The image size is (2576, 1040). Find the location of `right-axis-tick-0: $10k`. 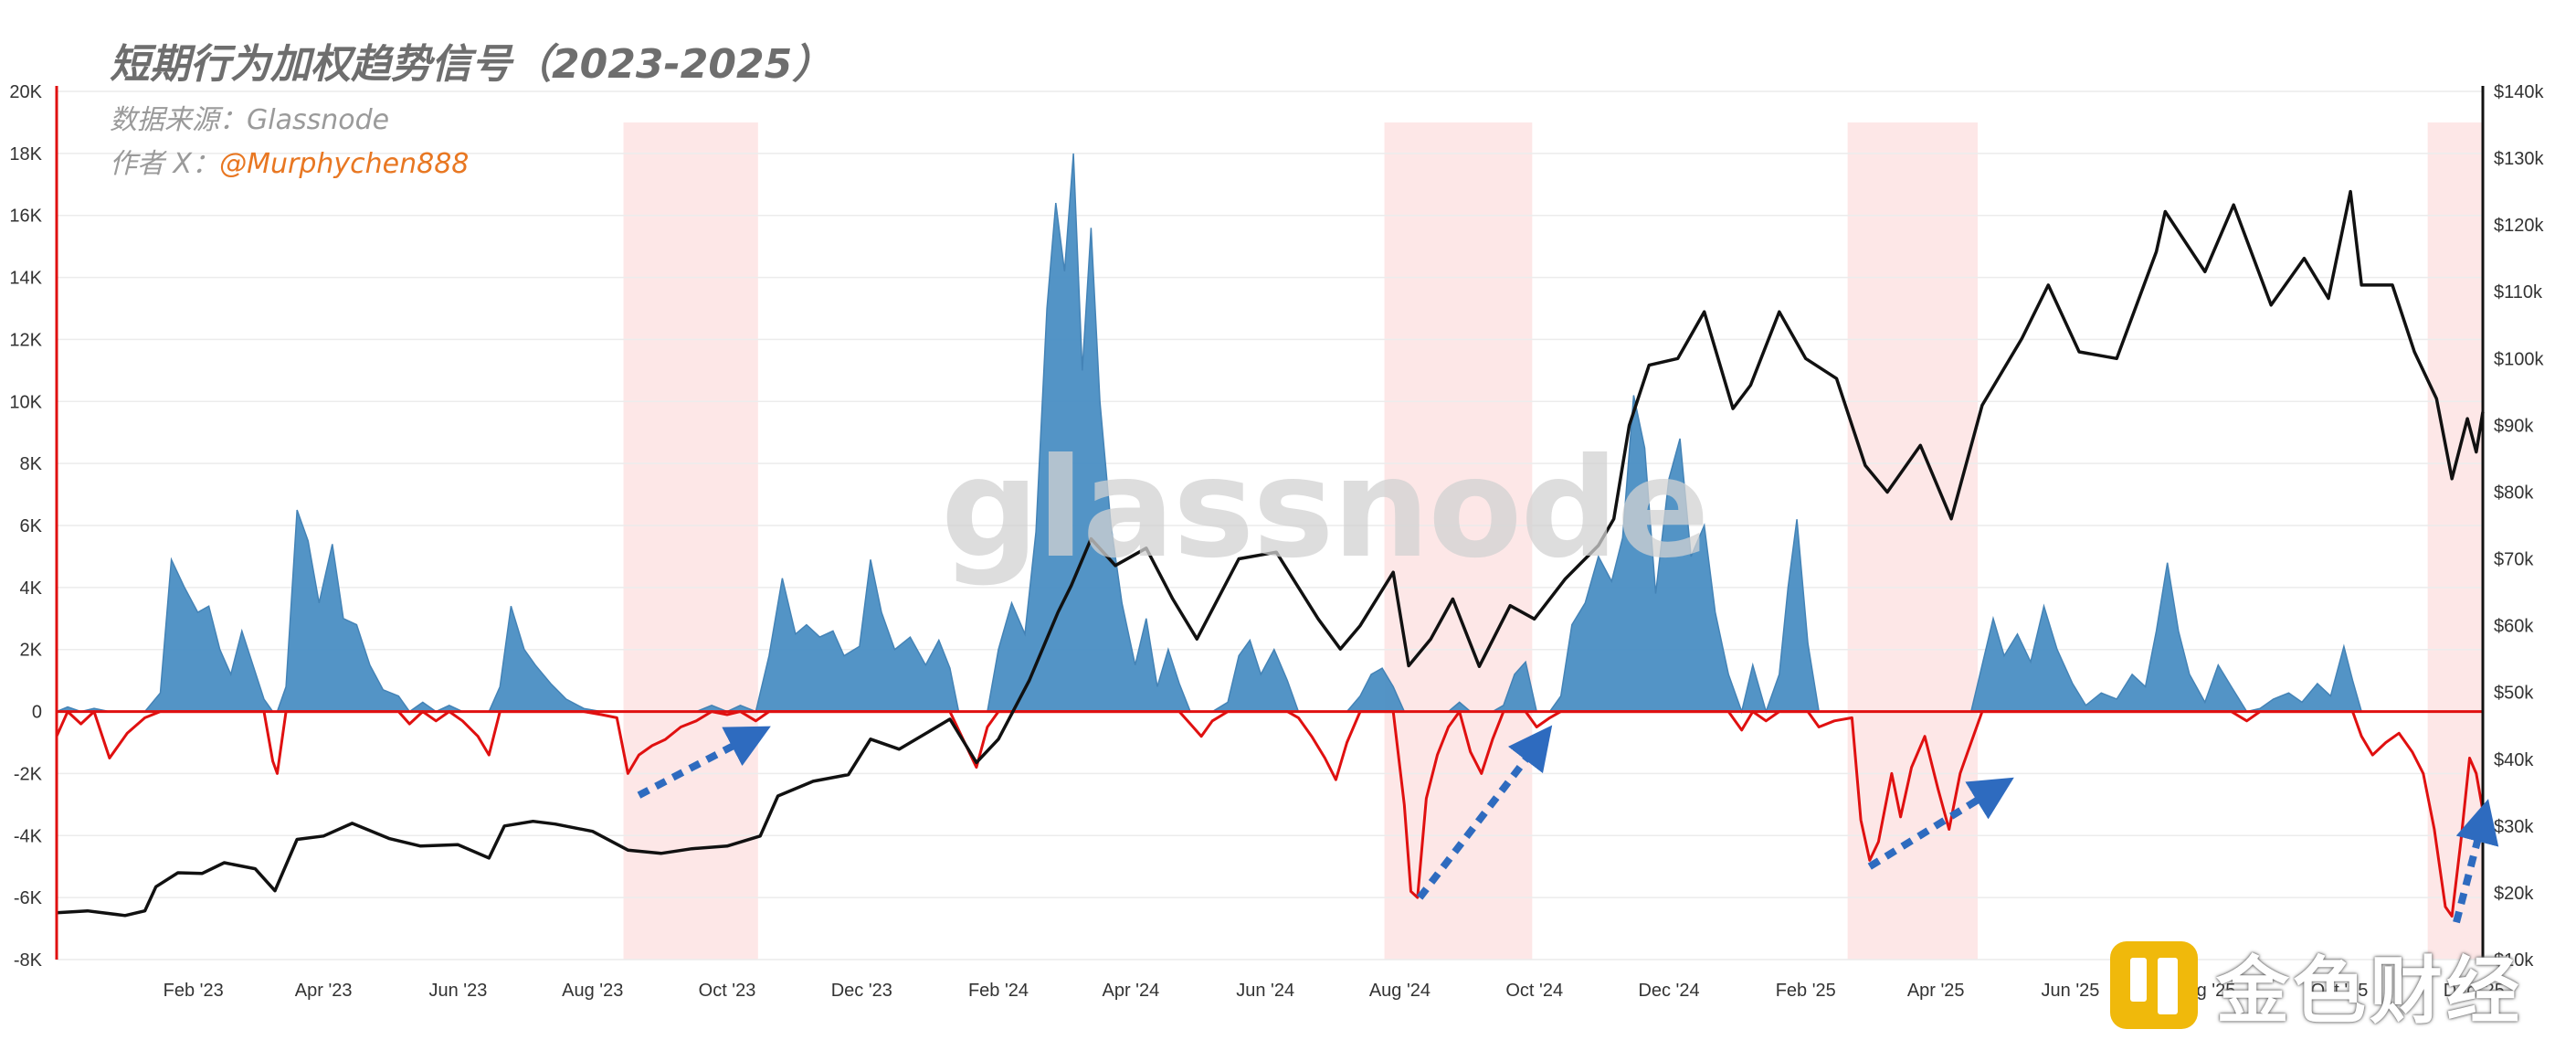

right-axis-tick-0: $10k is located at coordinates (2514, 960).